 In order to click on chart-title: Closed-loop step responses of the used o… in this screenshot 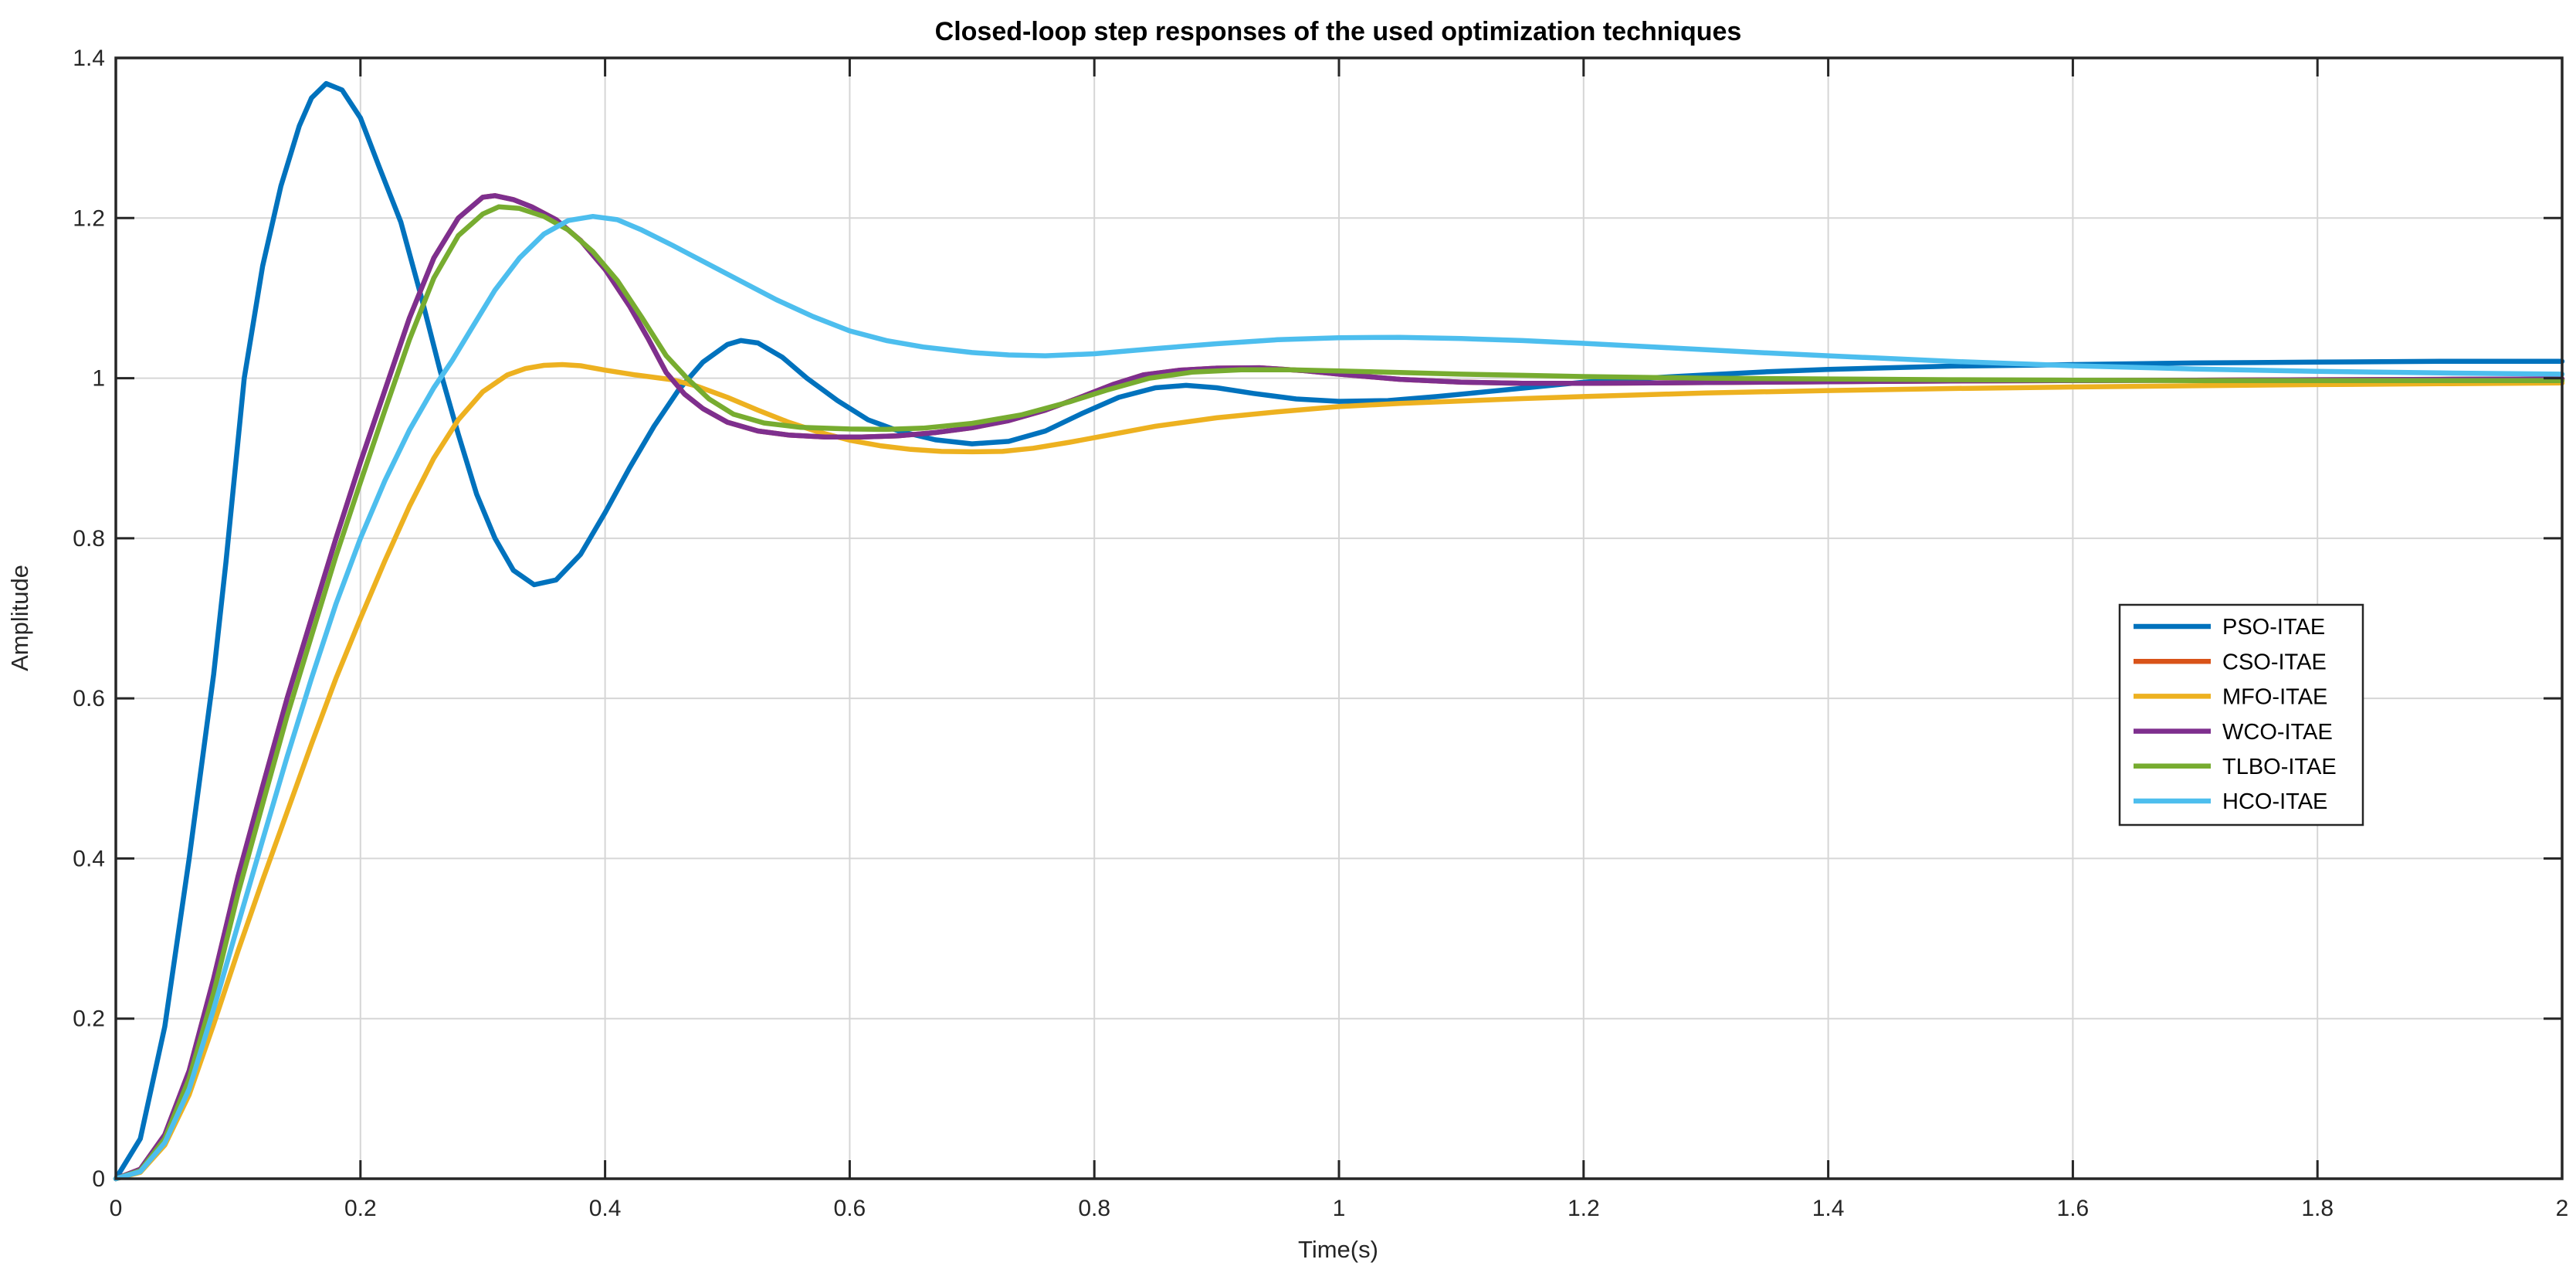, I will do `click(1338, 31)`.